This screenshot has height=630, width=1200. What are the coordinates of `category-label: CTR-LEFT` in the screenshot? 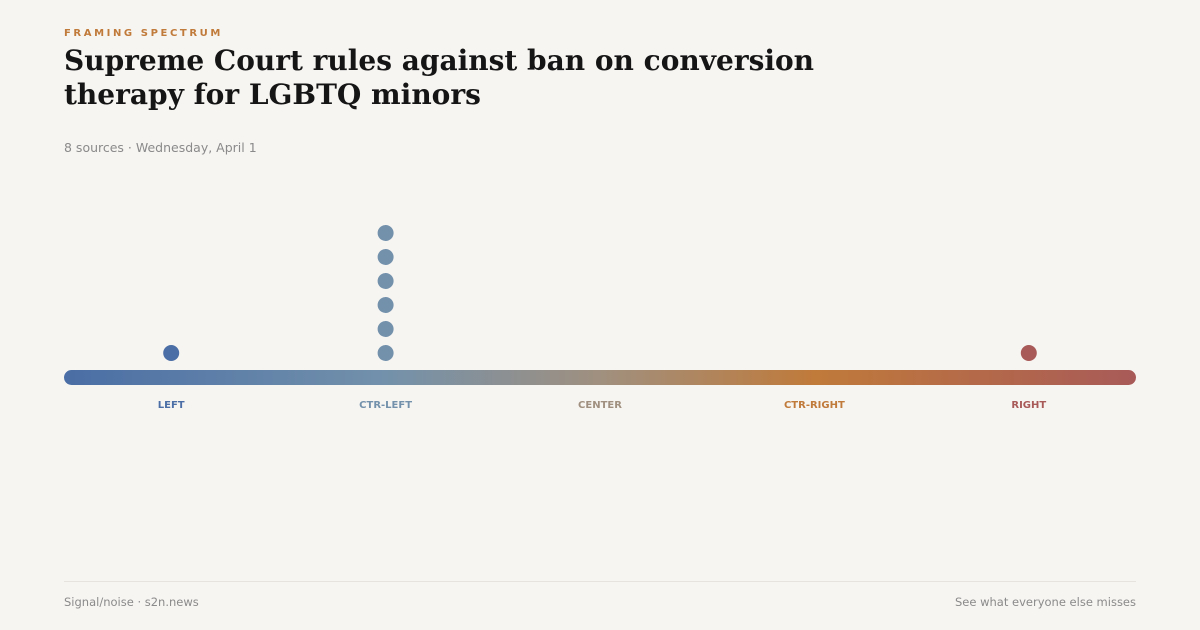 It's located at (385, 405).